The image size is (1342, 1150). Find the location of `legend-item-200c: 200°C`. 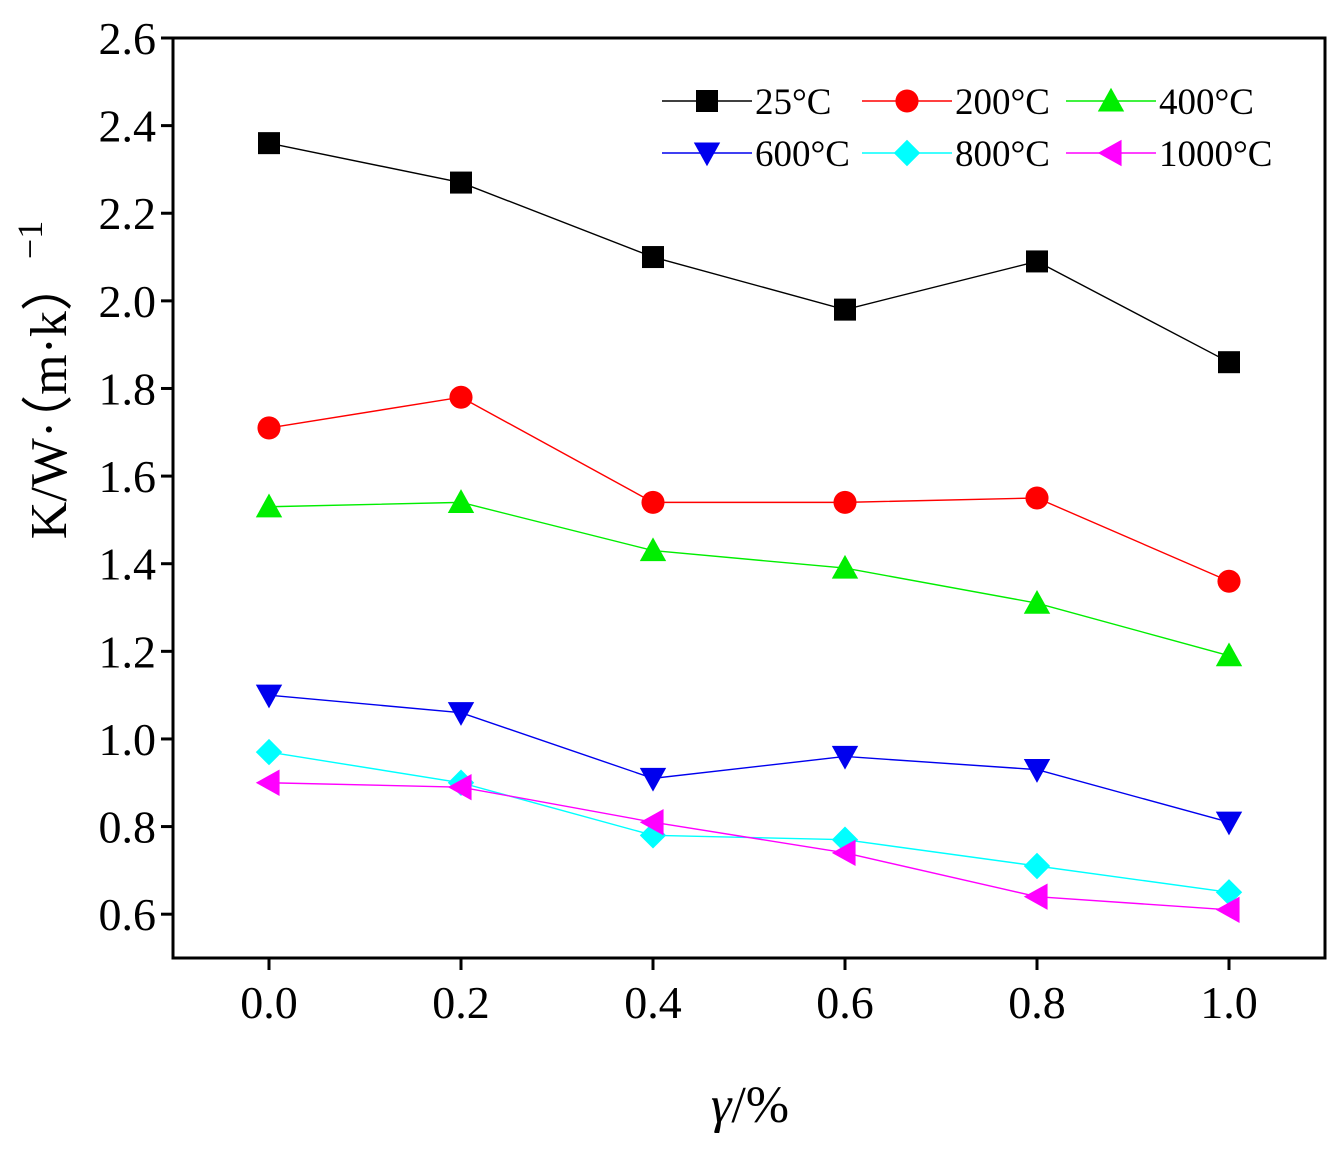

legend-item-200c: 200°C is located at coordinates (956, 102).